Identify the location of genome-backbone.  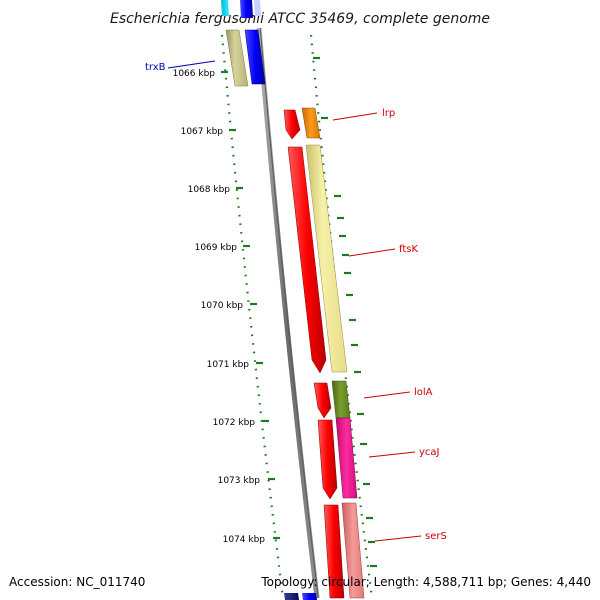
(288, 313).